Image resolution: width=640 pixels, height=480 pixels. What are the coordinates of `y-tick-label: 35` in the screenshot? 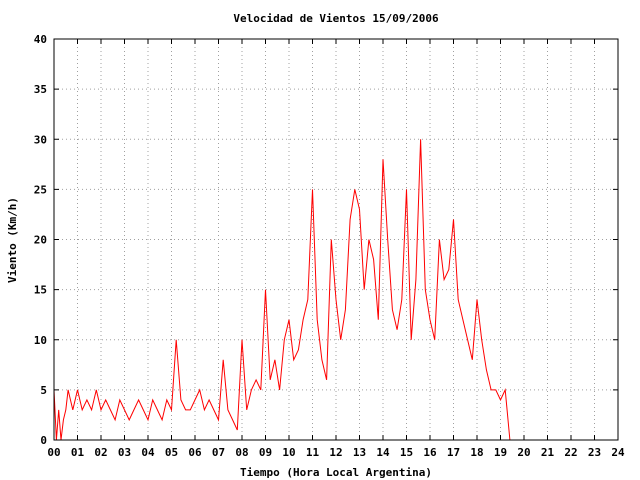 It's located at (40, 89).